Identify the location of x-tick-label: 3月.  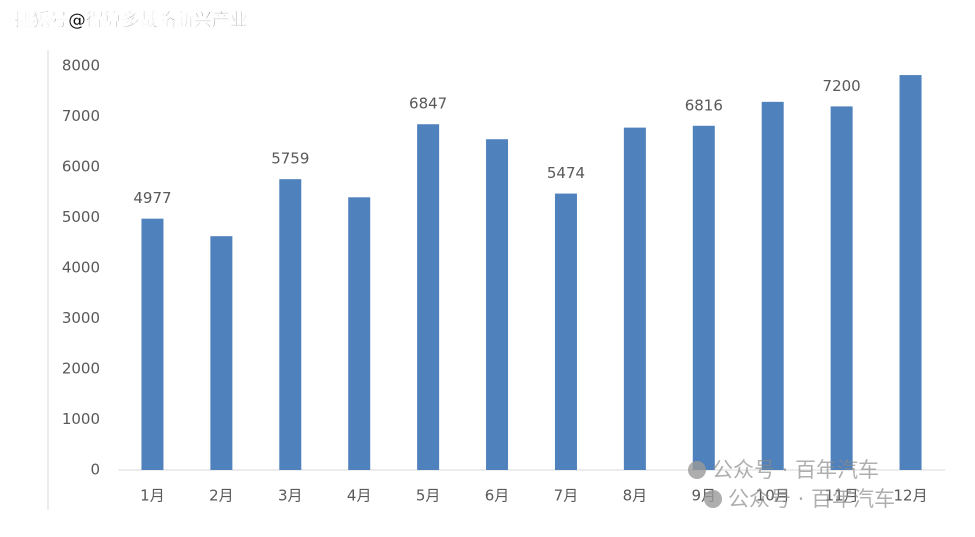
(290, 496).